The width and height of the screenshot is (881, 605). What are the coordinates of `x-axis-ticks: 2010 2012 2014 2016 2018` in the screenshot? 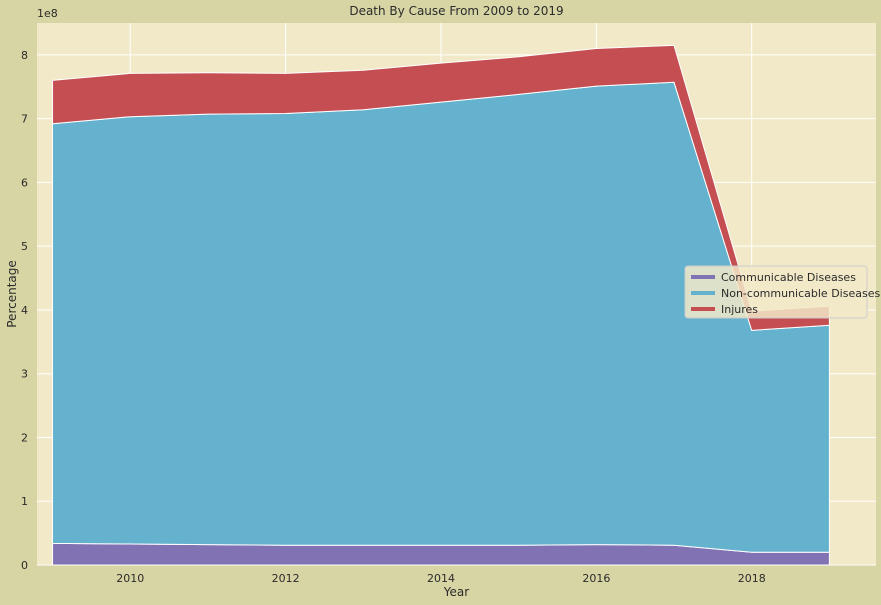 It's located at (440, 578).